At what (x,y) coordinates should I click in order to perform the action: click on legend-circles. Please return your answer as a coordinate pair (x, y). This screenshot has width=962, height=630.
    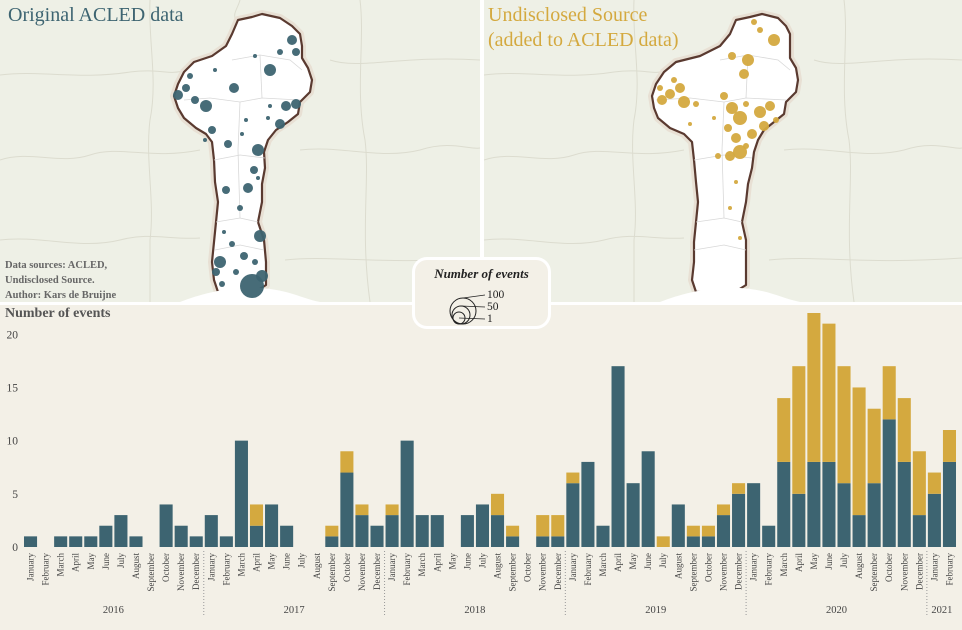
    Looking at the image, I should click on (467, 309).